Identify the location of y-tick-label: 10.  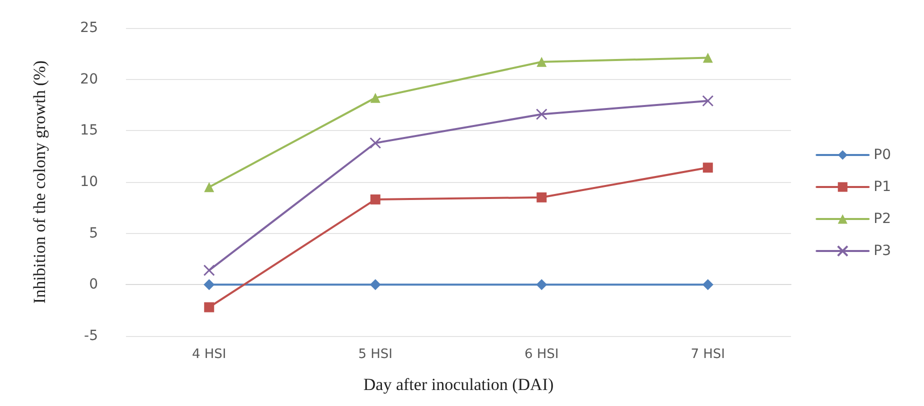
(89, 182).